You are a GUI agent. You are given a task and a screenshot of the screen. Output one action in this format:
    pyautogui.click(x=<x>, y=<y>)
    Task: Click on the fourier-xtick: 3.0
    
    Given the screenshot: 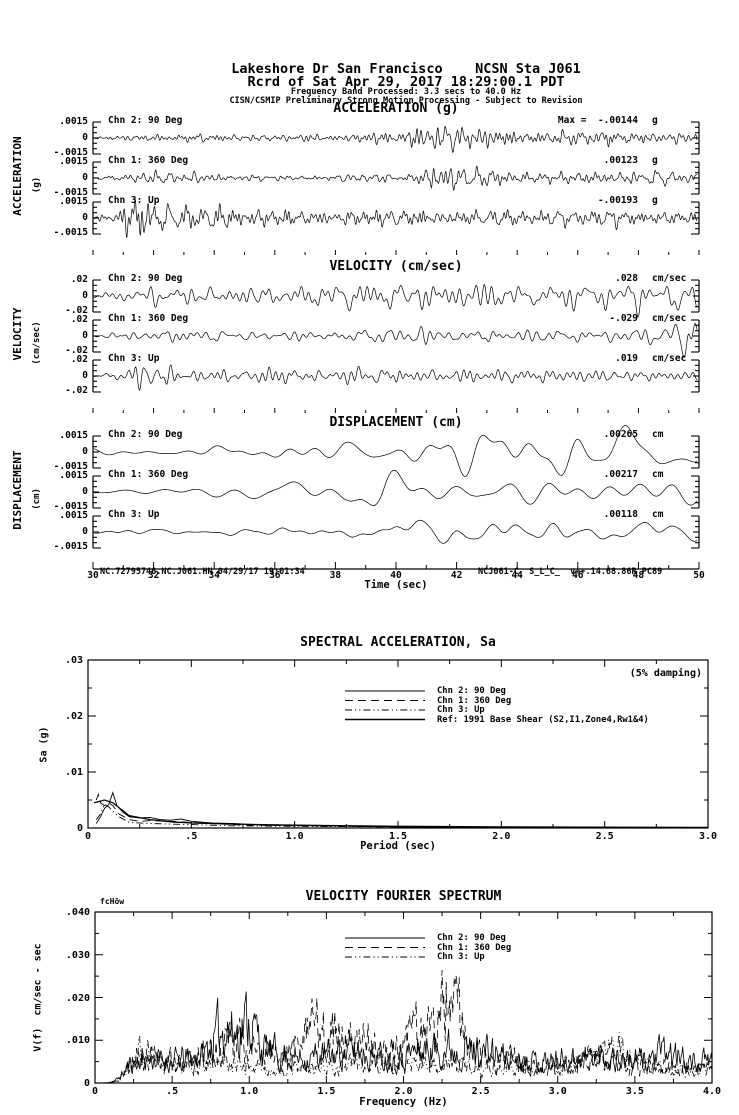 What is the action you would take?
    pyautogui.click(x=557, y=1091)
    